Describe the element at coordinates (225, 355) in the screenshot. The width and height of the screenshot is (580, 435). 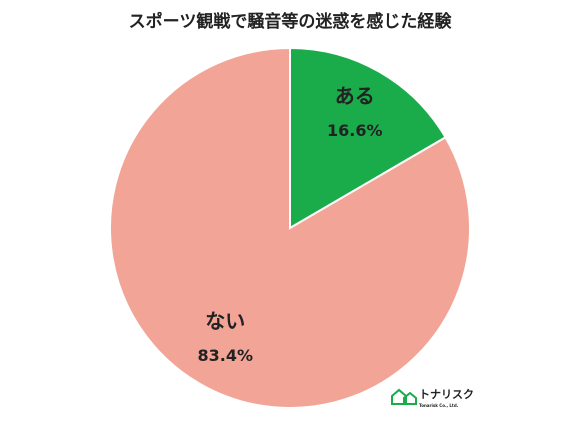
I see `value-label: 83.4%` at that location.